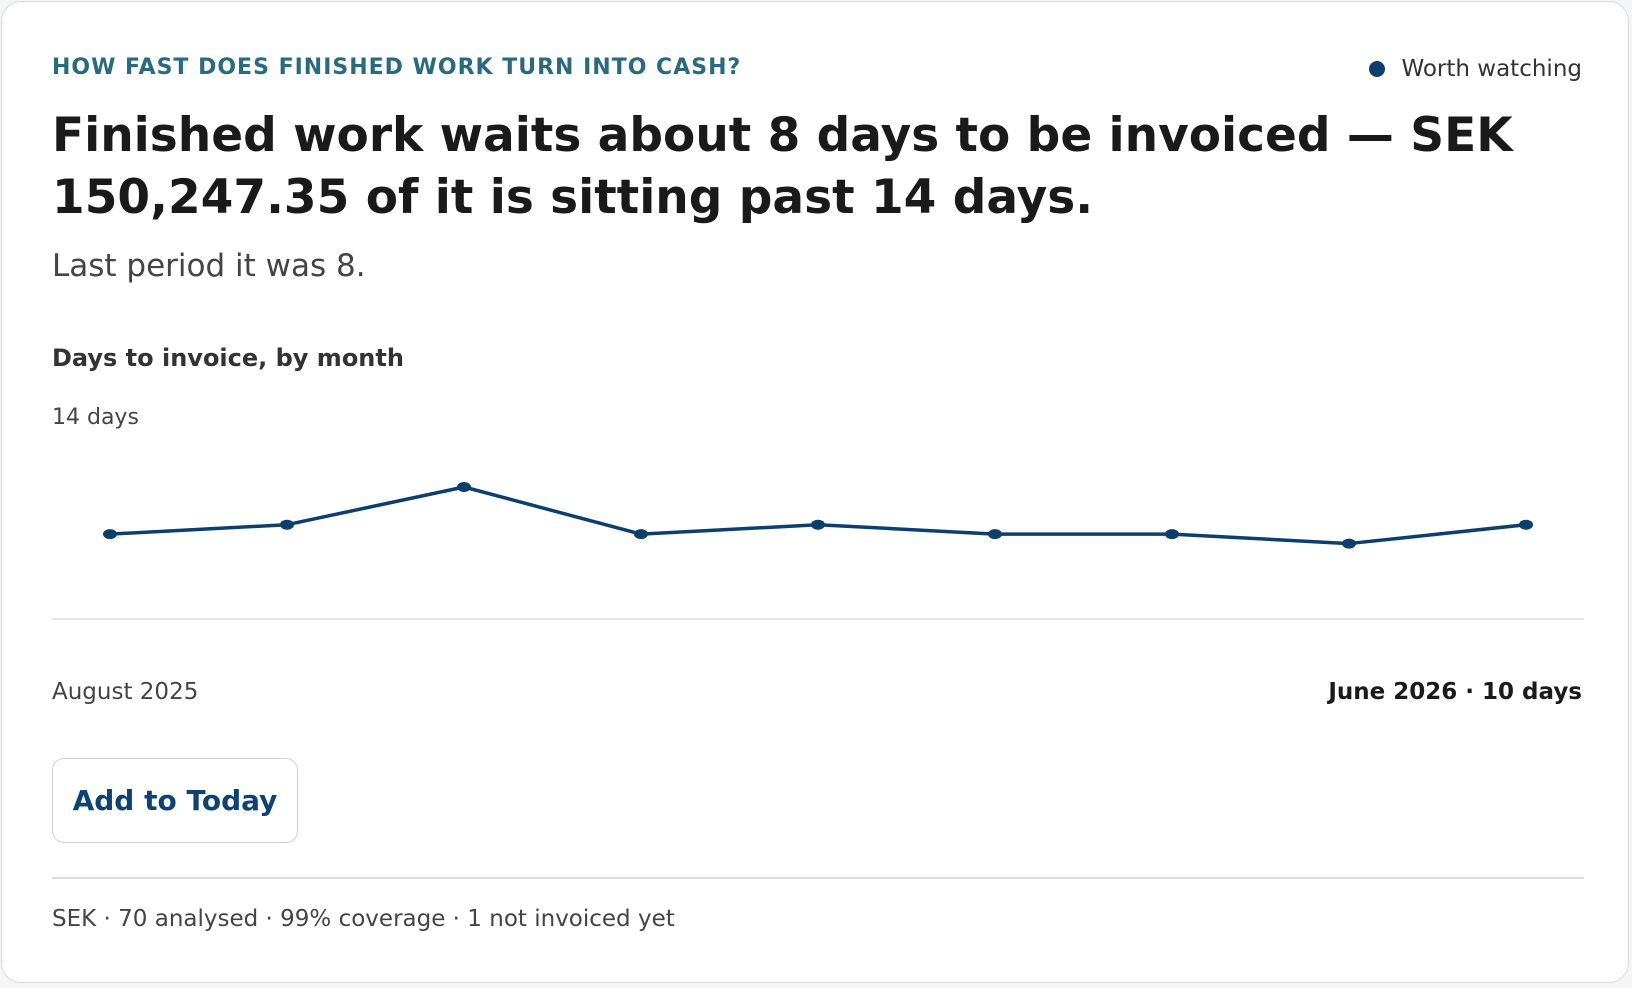 The image size is (1632, 988). Describe the element at coordinates (125, 692) in the screenshot. I see `start-label: August 2025` at that location.